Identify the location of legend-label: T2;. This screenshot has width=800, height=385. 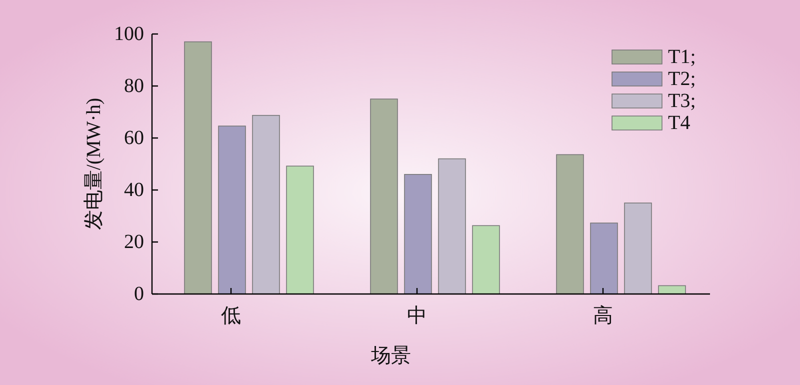
(682, 79).